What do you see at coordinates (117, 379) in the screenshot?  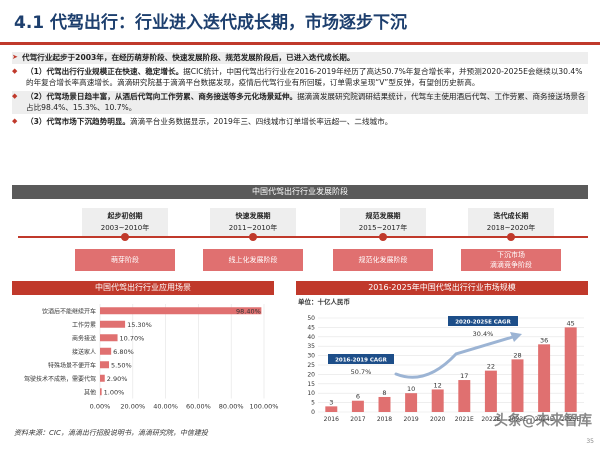 I see `data-label: 2.90%` at bounding box center [117, 379].